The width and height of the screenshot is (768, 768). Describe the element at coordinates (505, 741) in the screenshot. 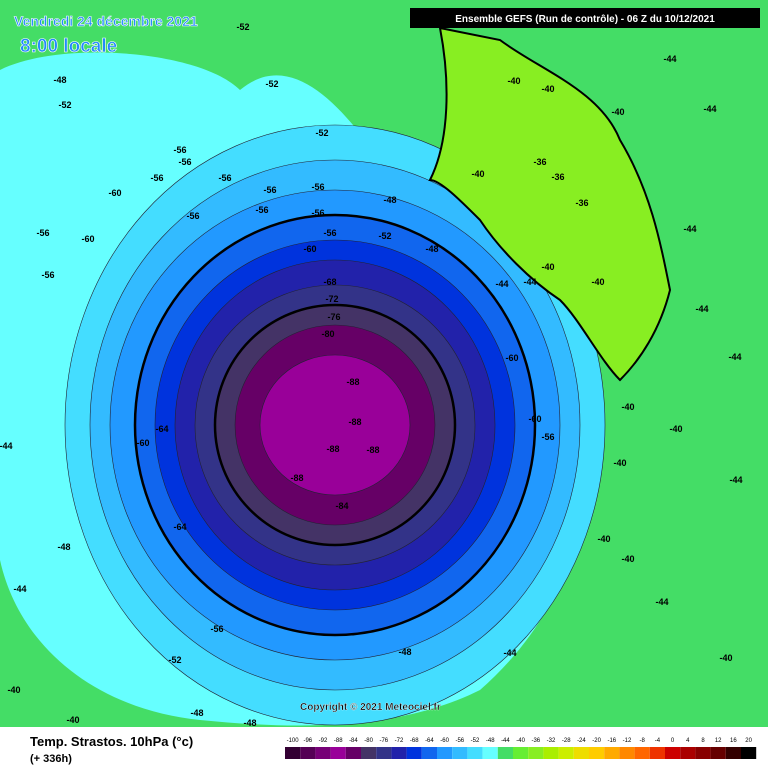

I see `legend-label: -44` at that location.